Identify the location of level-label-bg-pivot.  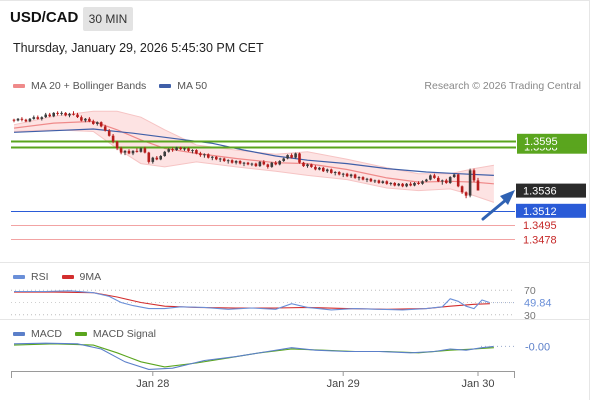
(551, 210).